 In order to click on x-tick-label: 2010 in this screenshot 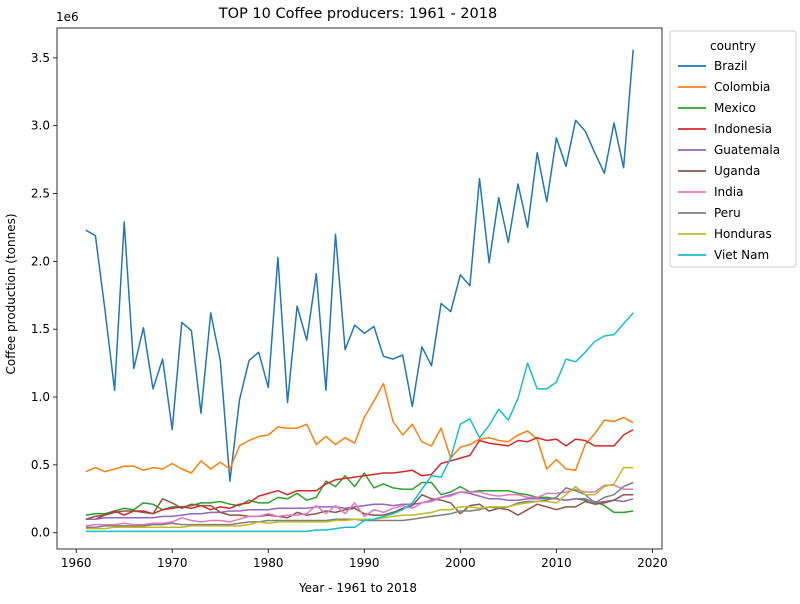, I will do `click(556, 563)`.